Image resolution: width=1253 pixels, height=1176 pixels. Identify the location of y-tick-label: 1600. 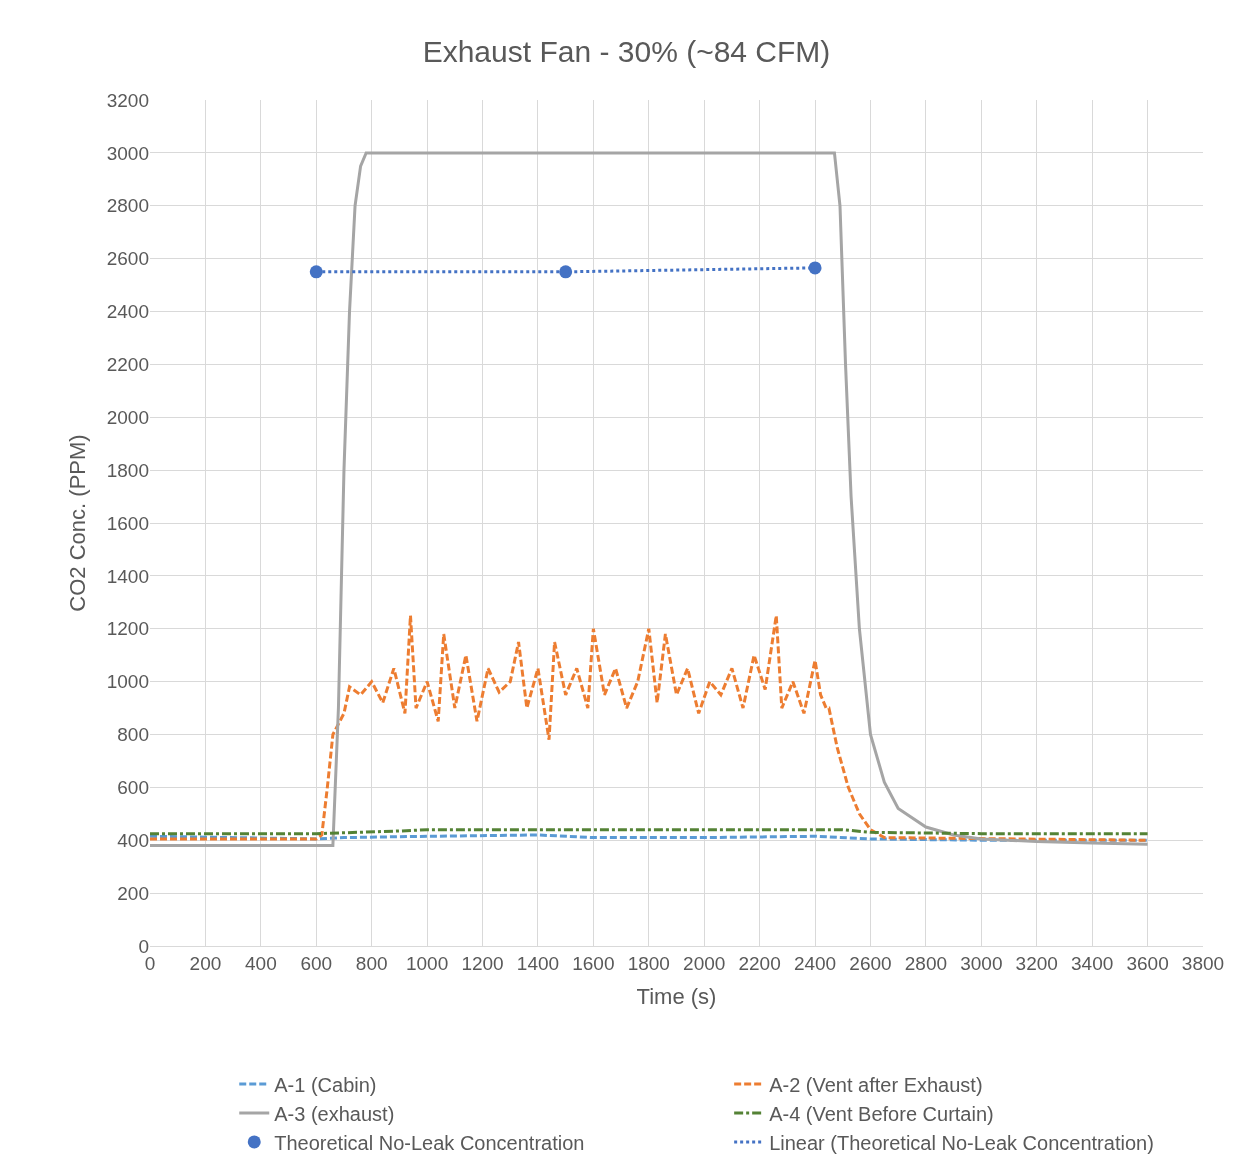
(127, 523).